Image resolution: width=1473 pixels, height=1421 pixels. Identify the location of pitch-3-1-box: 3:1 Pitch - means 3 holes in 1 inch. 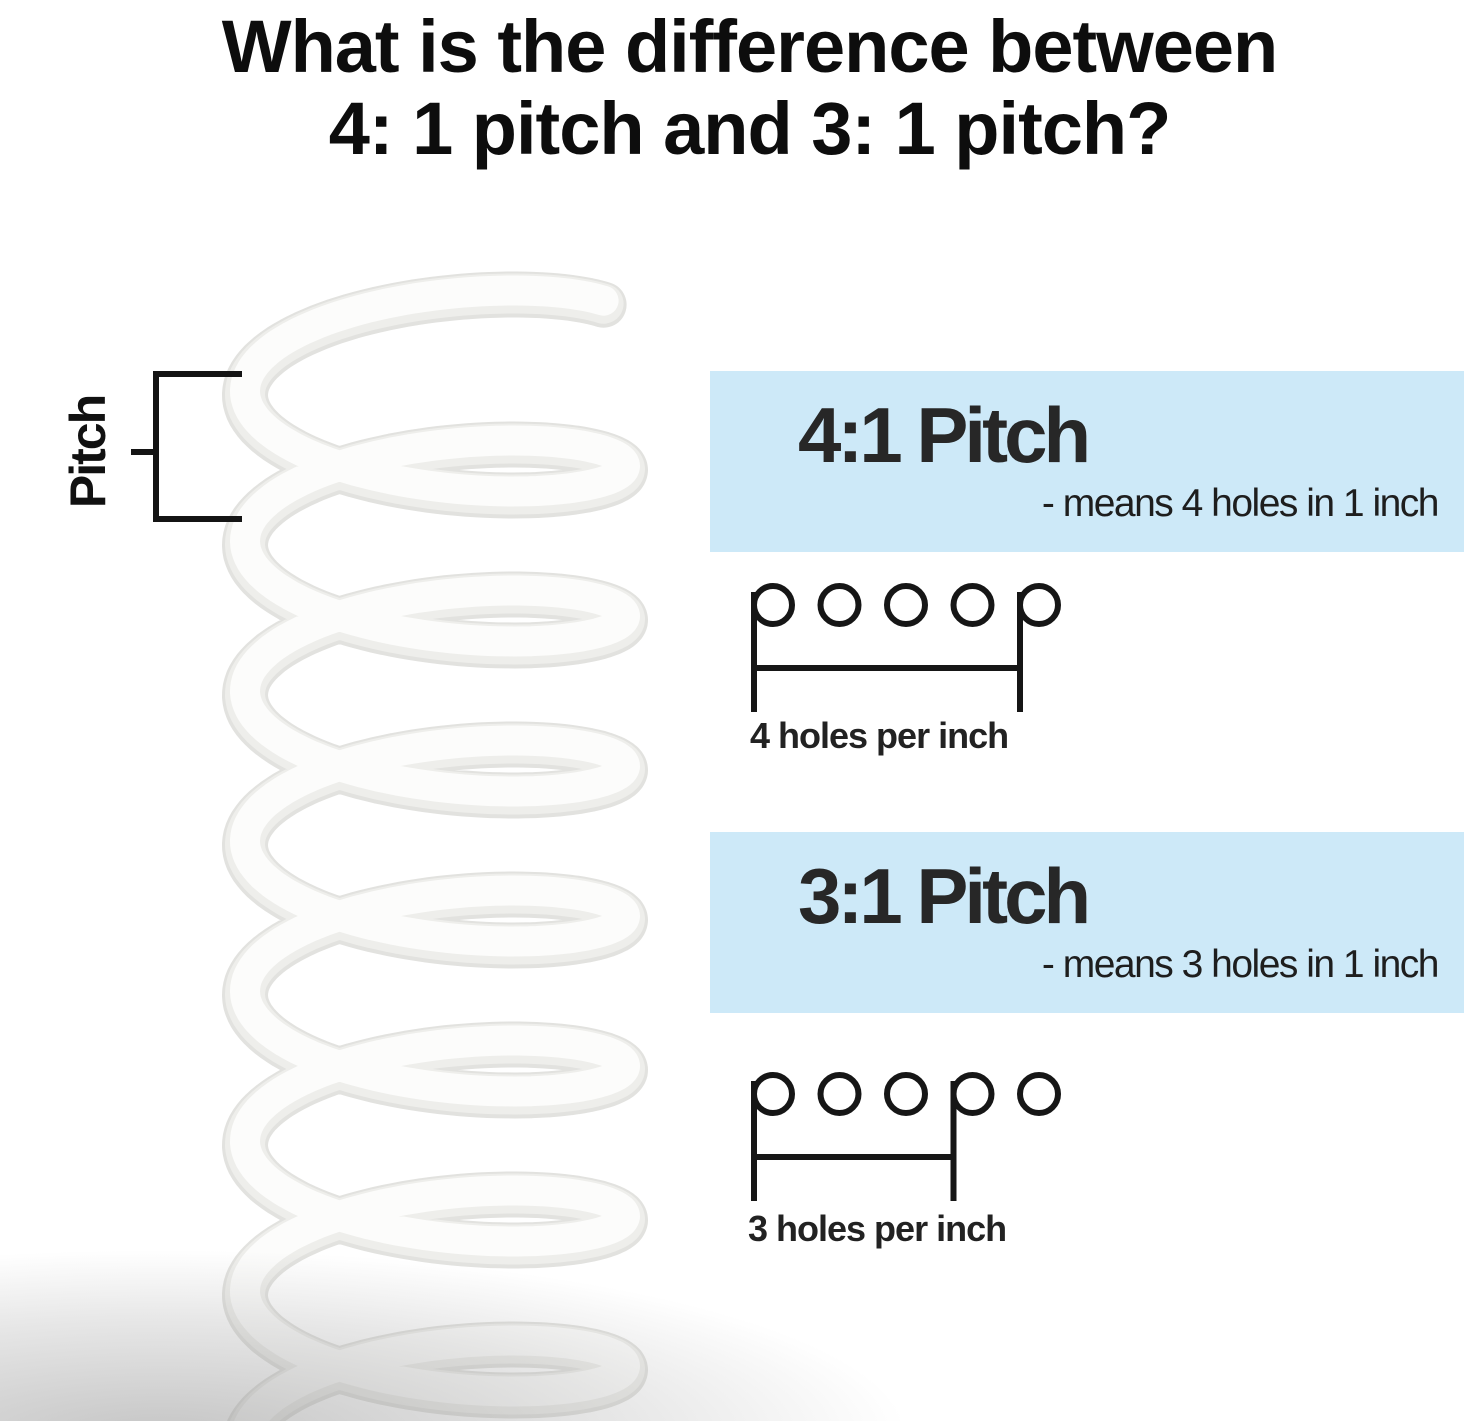
(1087, 922).